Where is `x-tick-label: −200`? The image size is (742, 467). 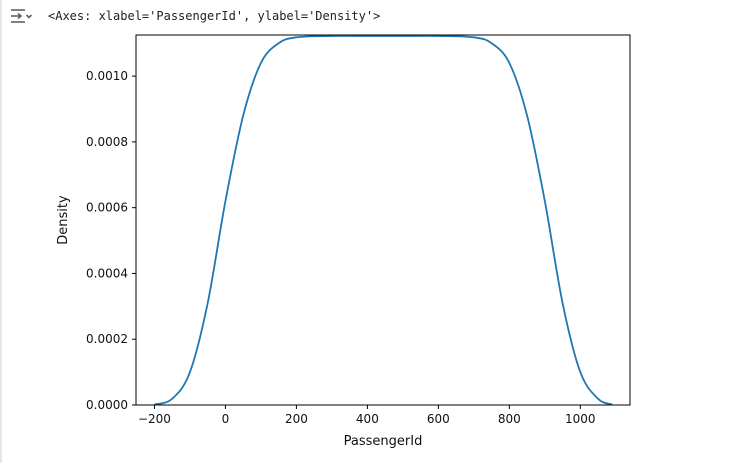 x-tick-label: −200 is located at coordinates (154, 419).